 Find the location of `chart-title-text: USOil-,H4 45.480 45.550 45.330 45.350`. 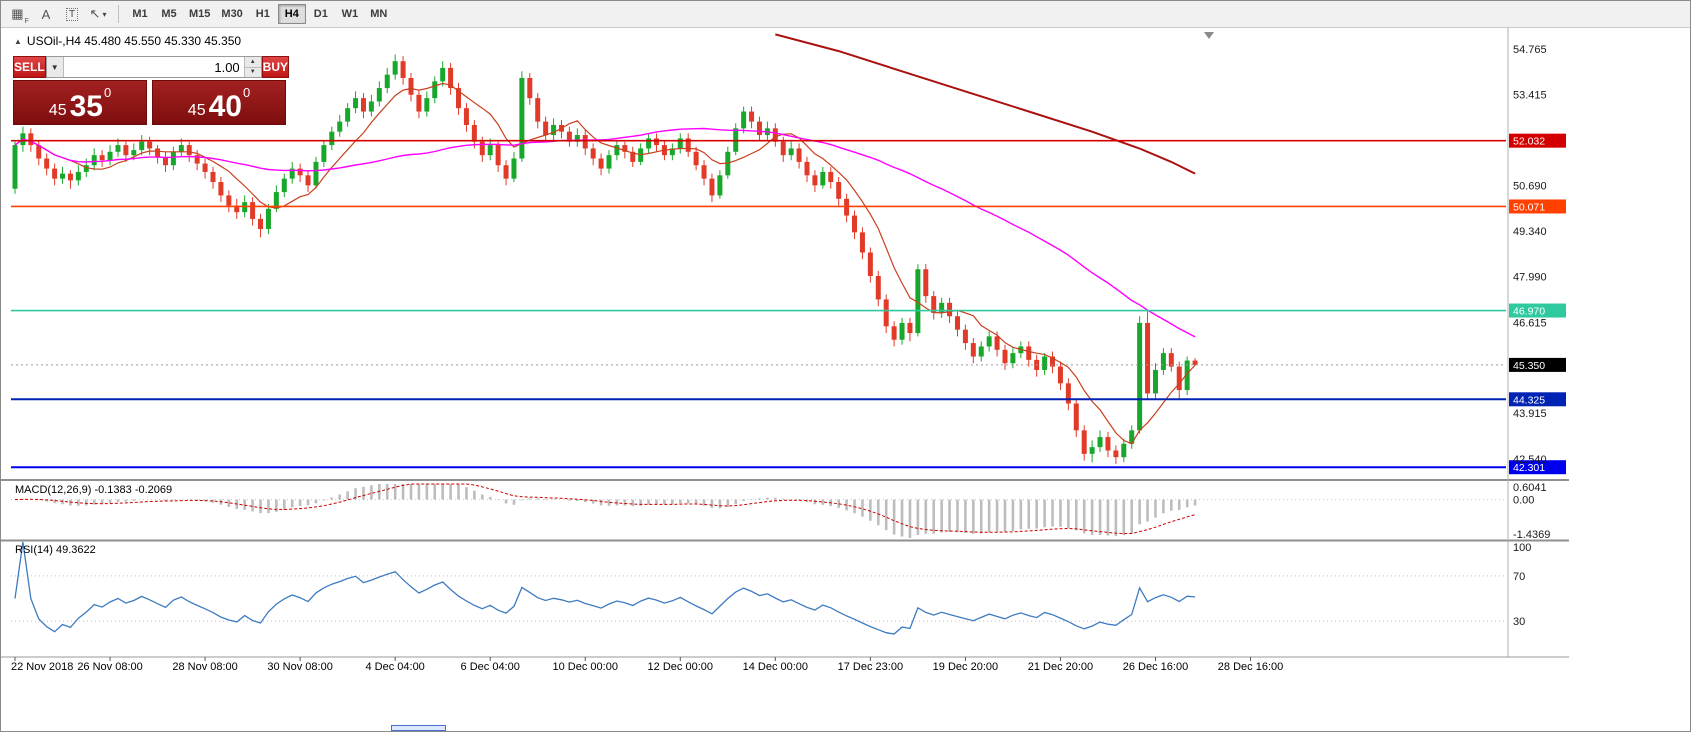

chart-title-text: USOil-,H4 45.480 45.550 45.330 45.350 is located at coordinates (134, 41).